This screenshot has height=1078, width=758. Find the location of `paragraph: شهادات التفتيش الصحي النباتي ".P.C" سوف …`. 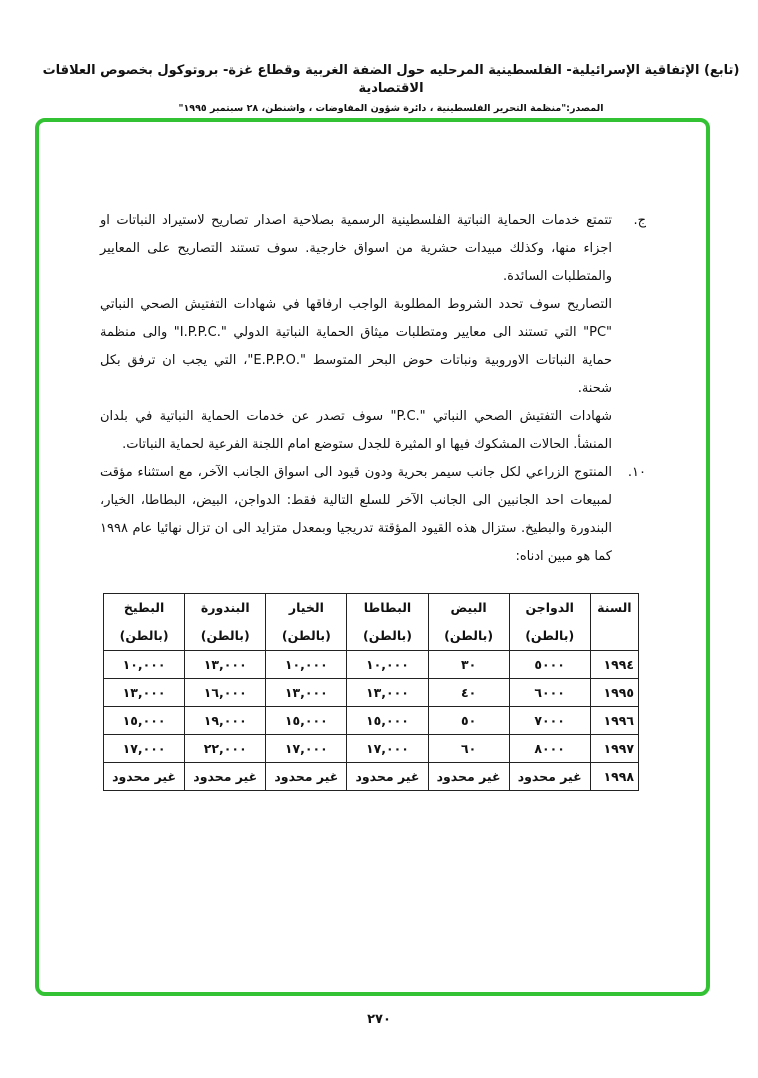

paragraph: شهادات التفتيش الصحي النباتي ".P.C" سوف … is located at coordinates (356, 430).